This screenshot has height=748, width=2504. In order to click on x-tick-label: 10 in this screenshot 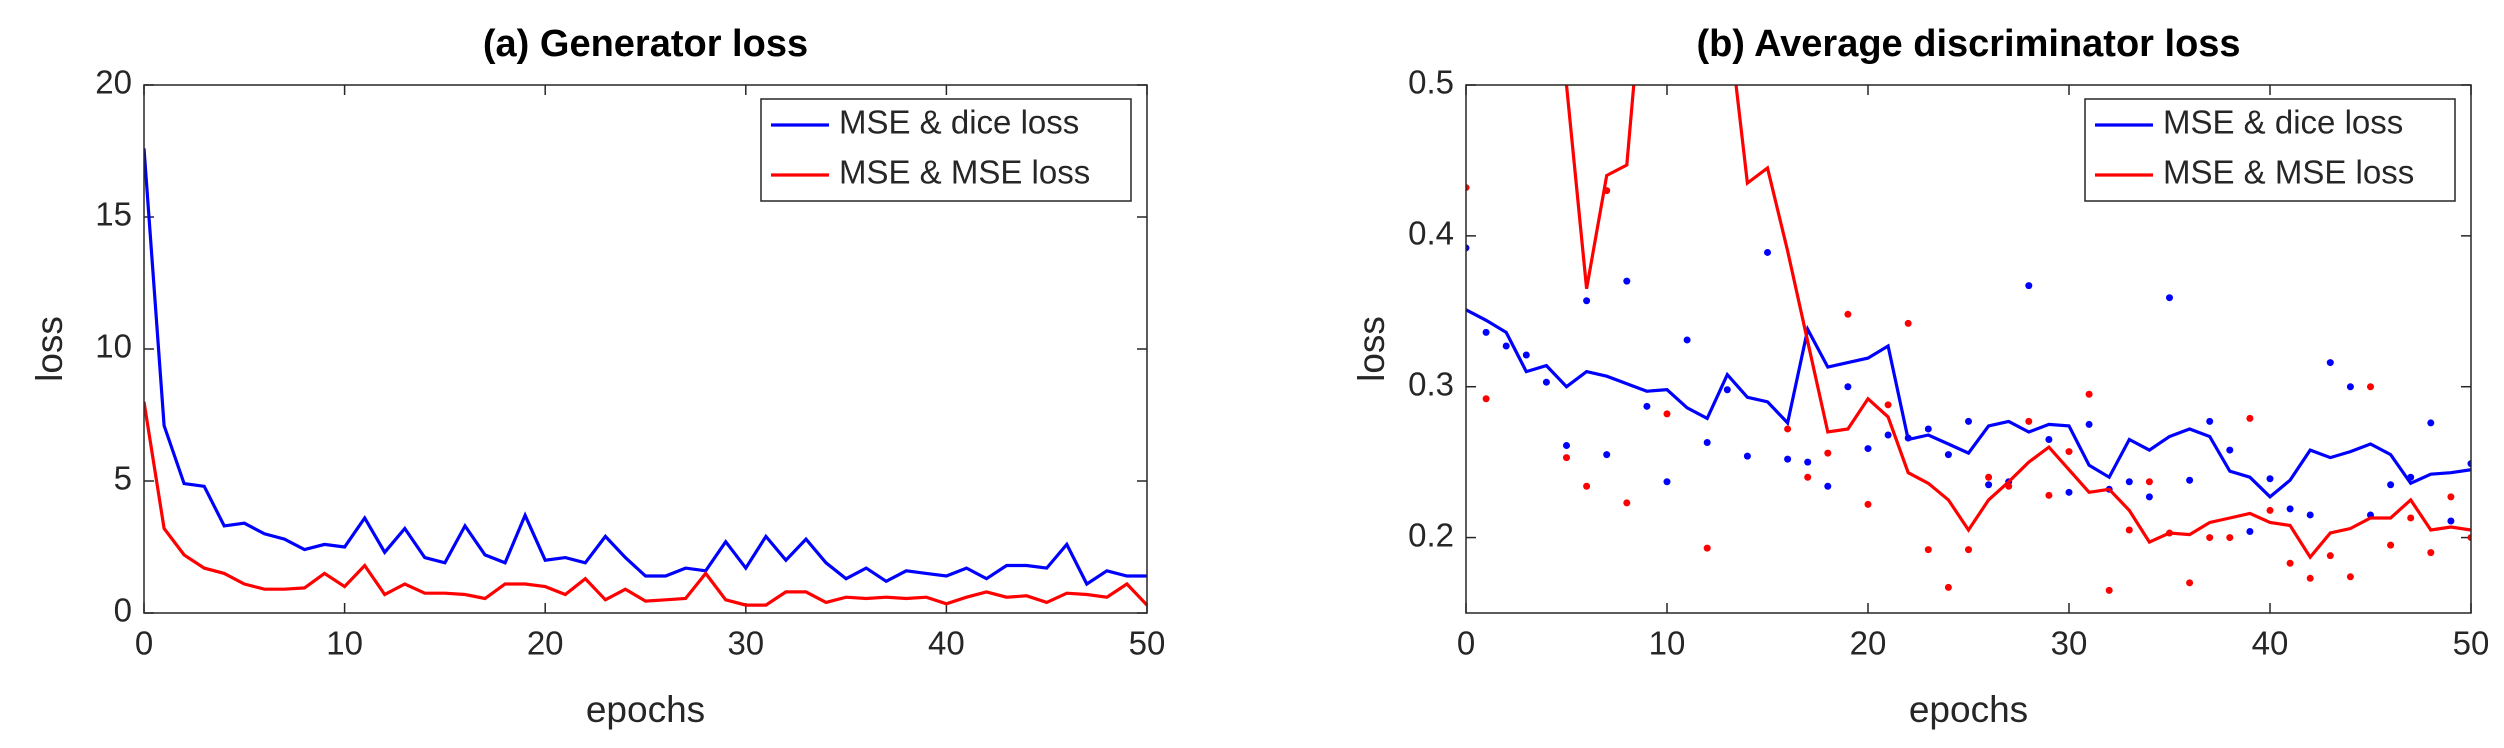, I will do `click(344, 643)`.